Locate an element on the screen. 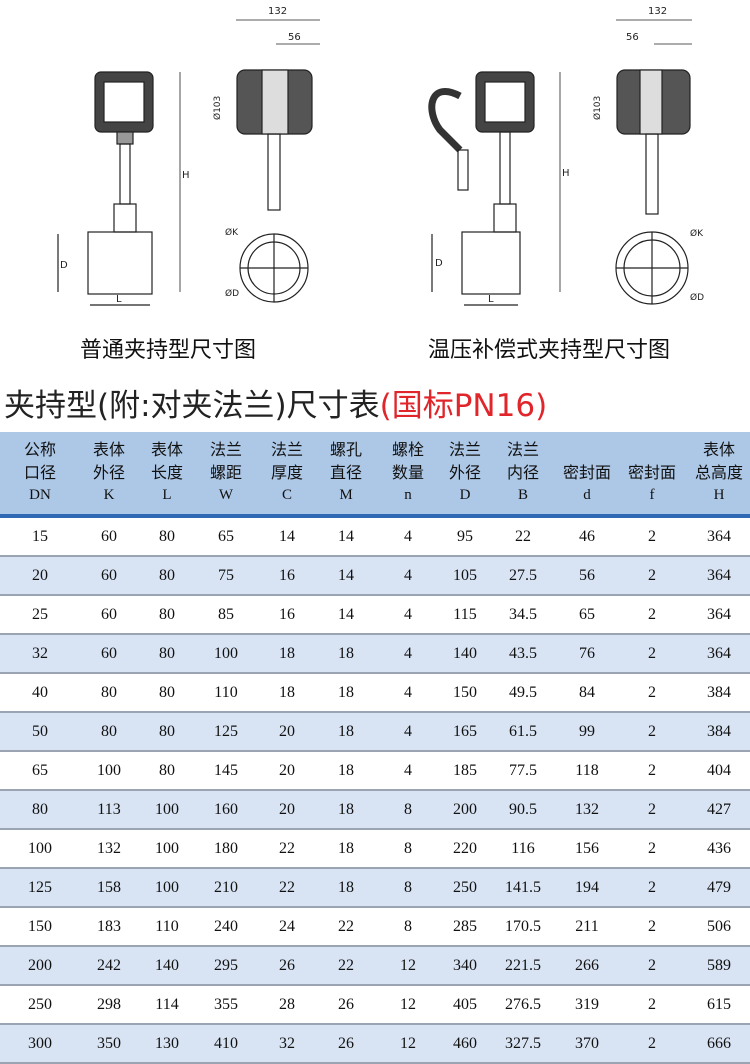 This screenshot has height=1064, width=750. right-side-view: 132 56 Ø103 ØK ØD is located at coordinates (648, 155).